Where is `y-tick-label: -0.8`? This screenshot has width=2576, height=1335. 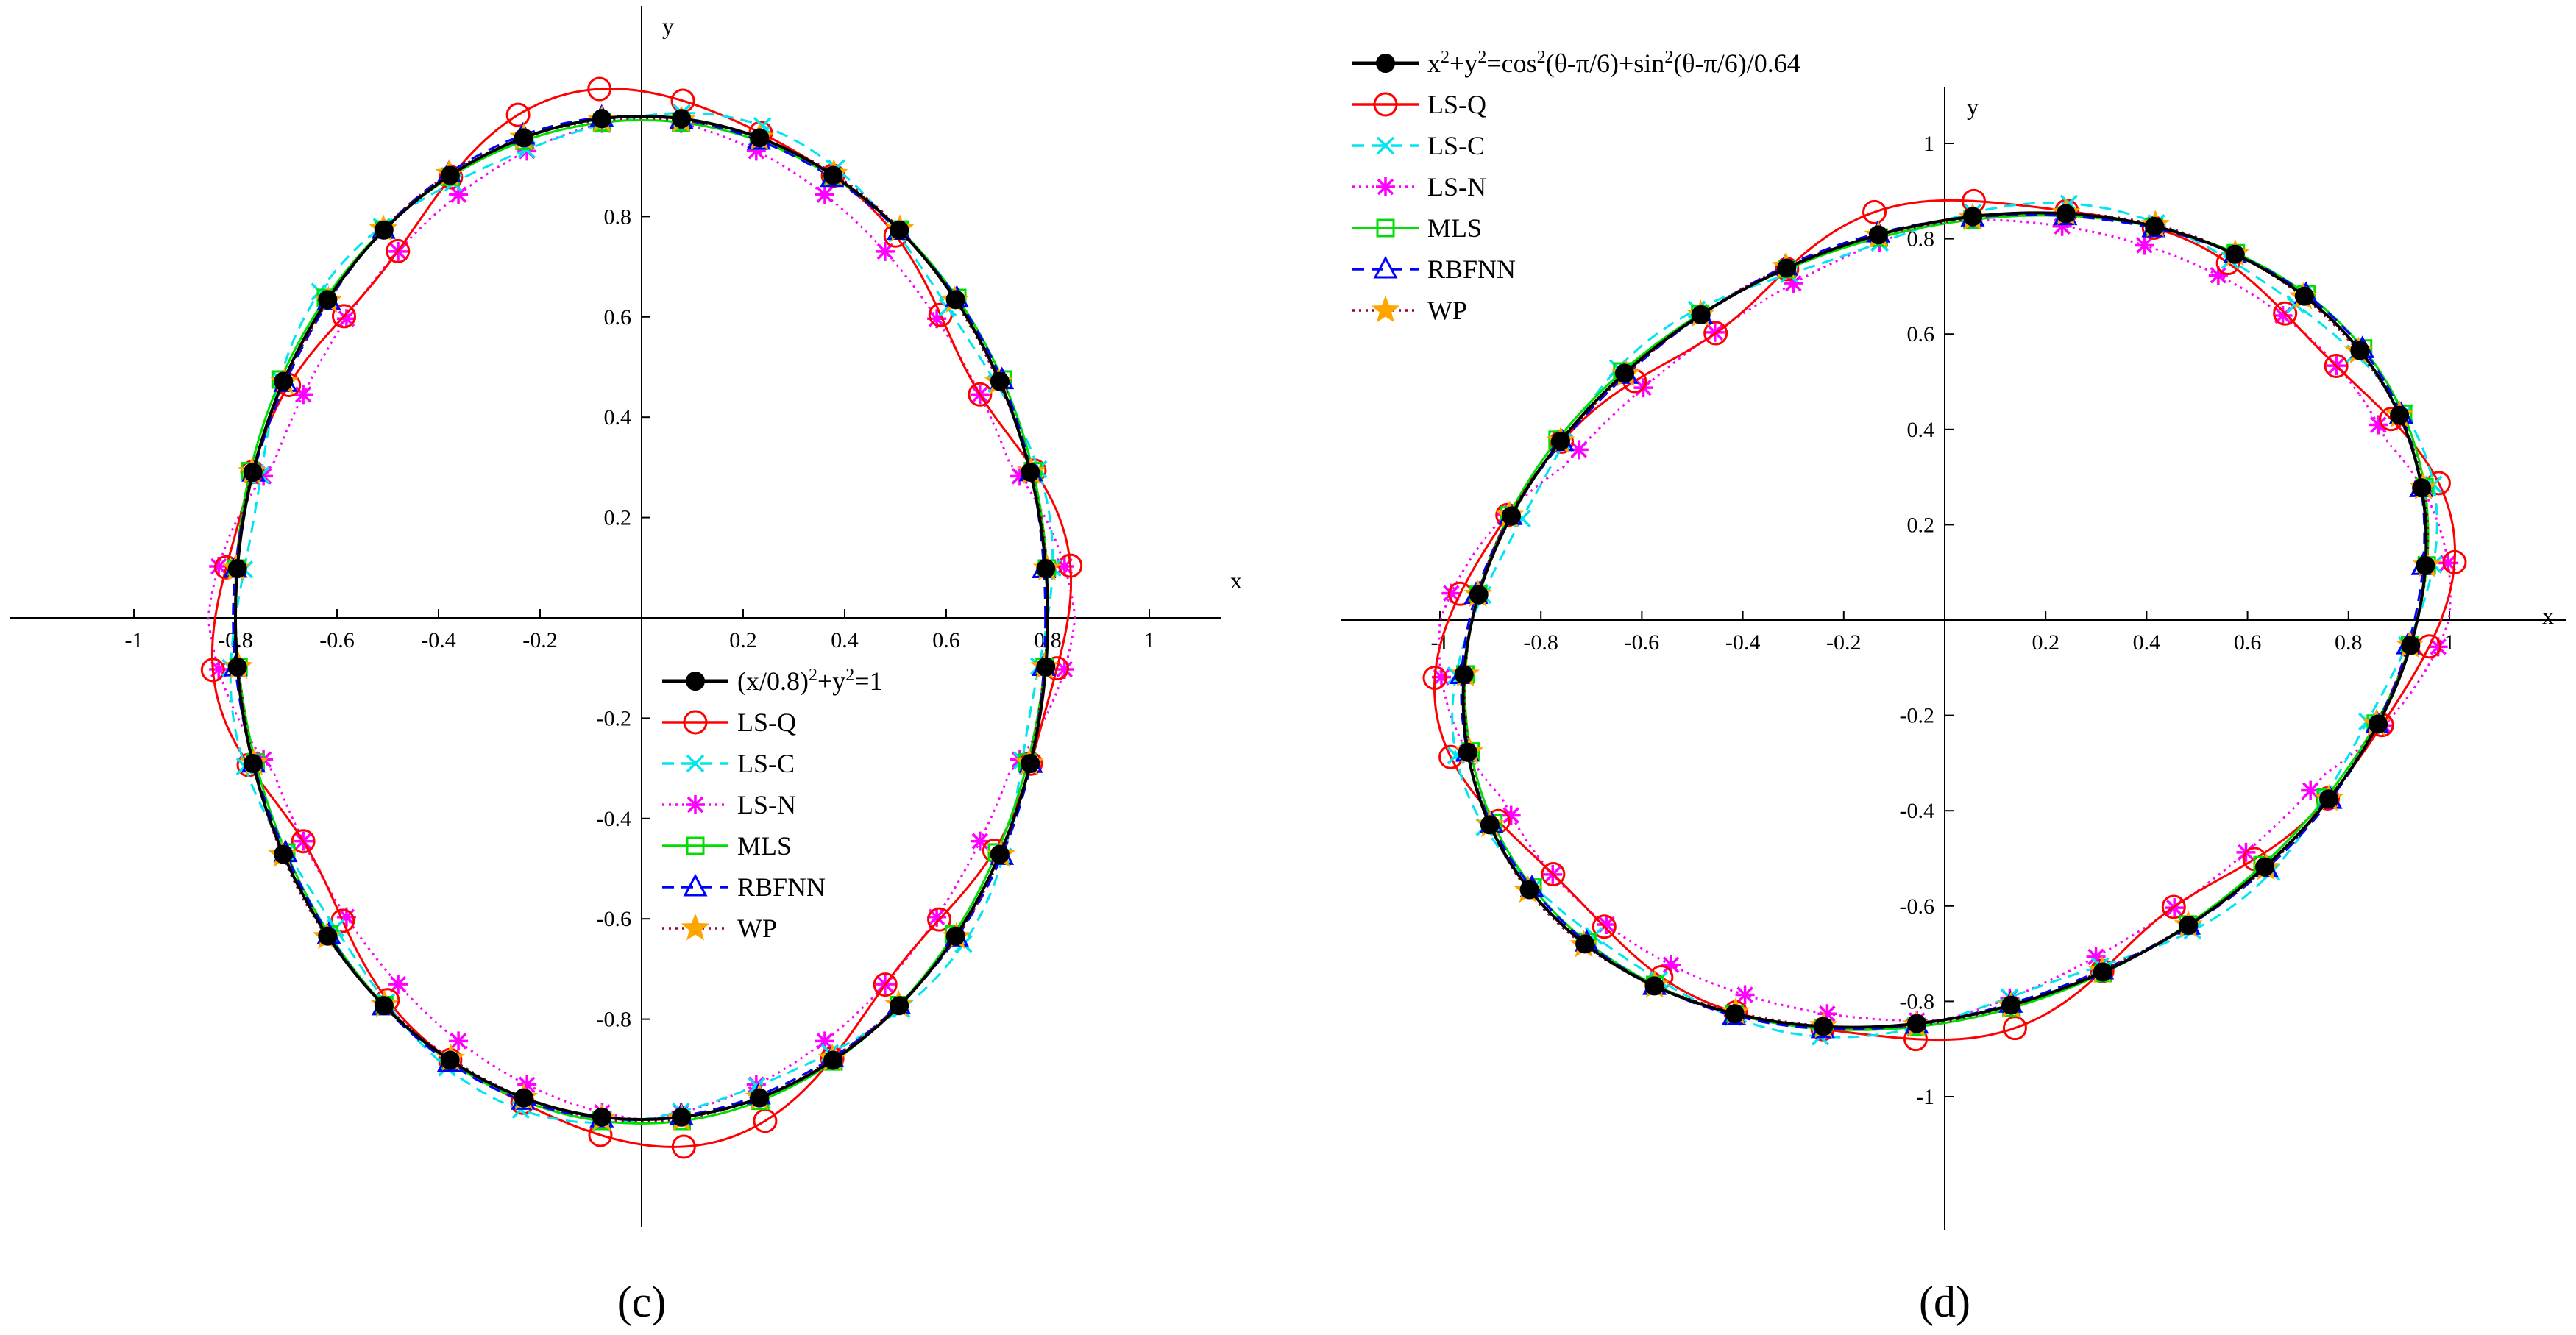 y-tick-label: -0.8 is located at coordinates (614, 1020).